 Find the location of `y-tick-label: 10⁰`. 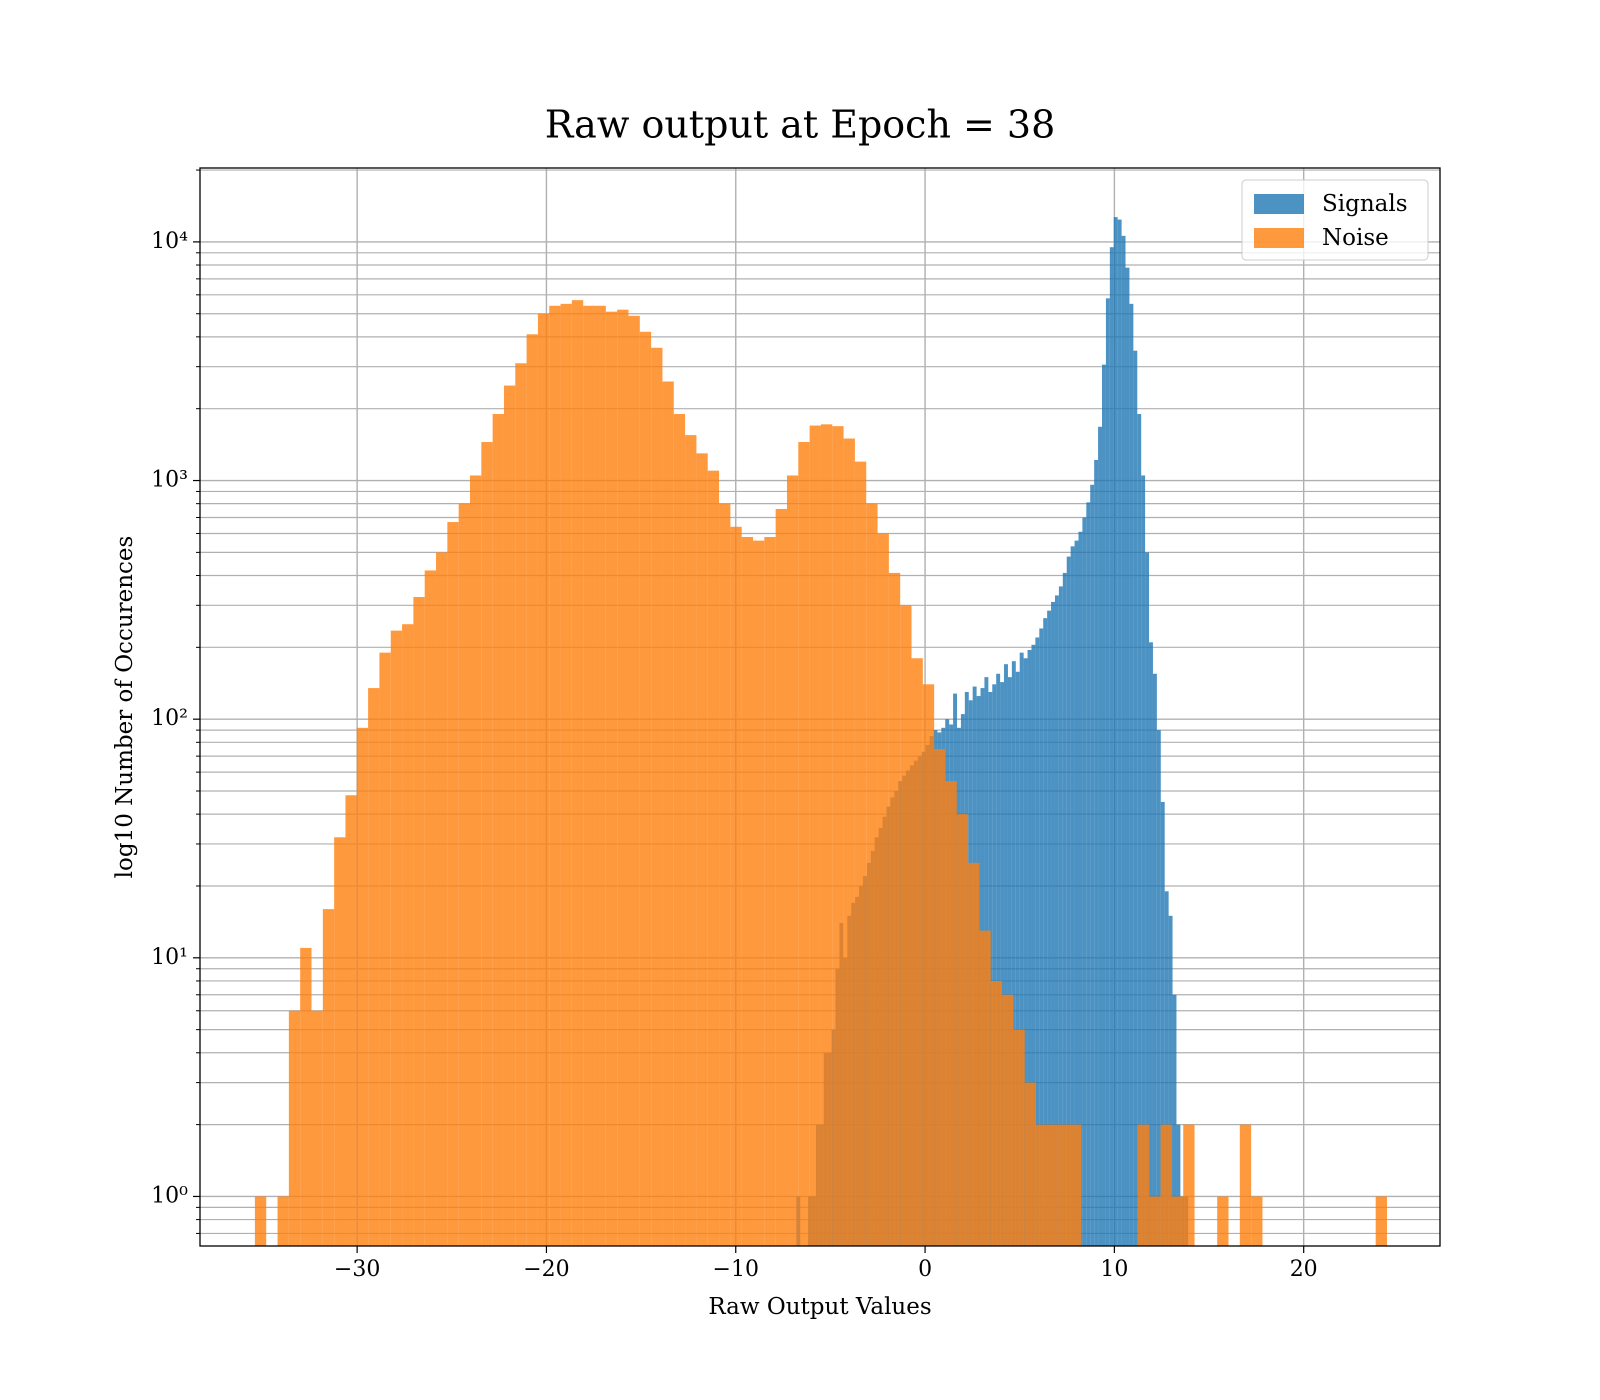

y-tick-label: 10⁰ is located at coordinates (169, 1195).